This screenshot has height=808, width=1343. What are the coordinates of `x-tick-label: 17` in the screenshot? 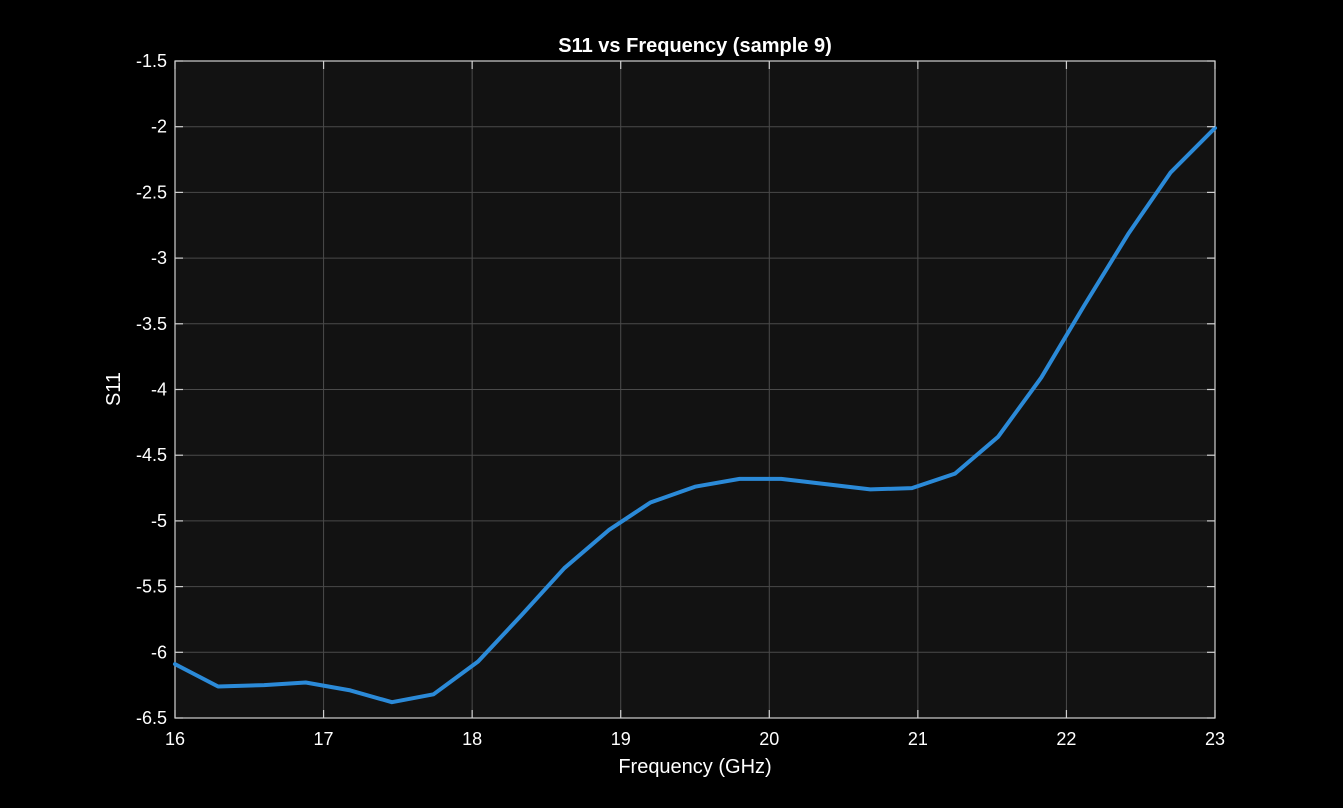 It's located at (324, 739).